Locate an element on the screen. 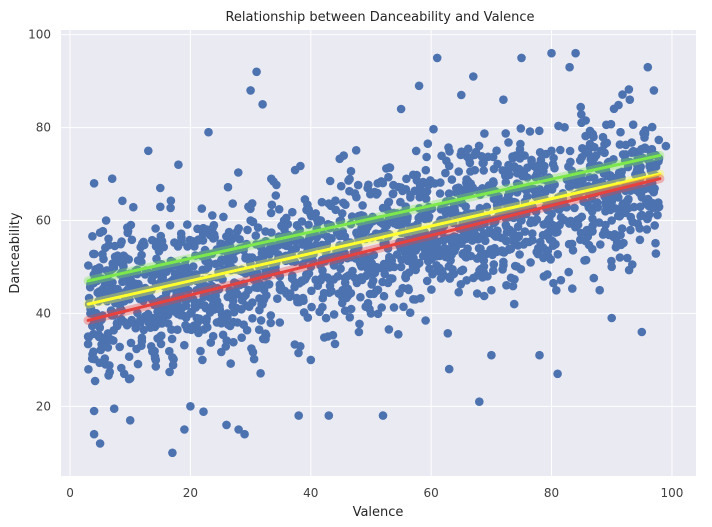 This screenshot has height=527, width=712. x-tick-label: 0 is located at coordinates (70, 493).